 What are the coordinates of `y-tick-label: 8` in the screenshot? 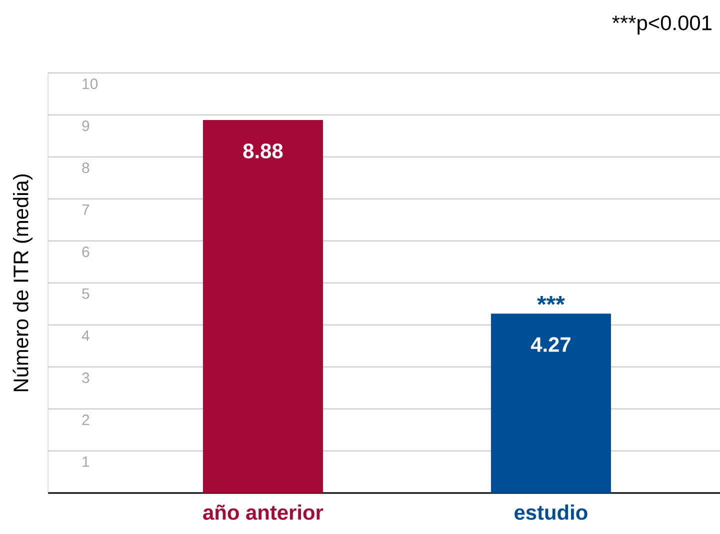 It's located at (86, 168).